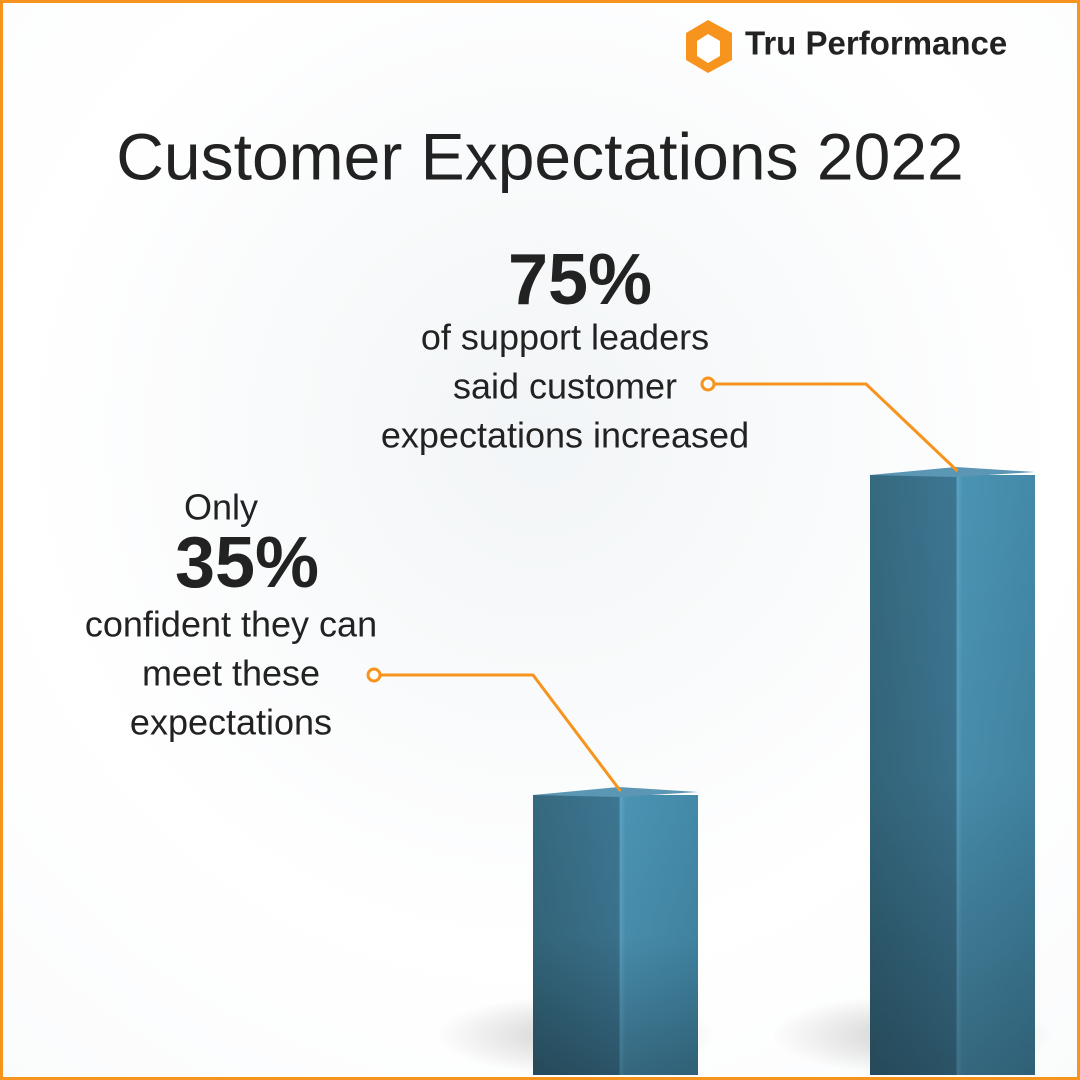  Describe the element at coordinates (565, 435) in the screenshot. I see `annotation-text: expectations increased` at that location.